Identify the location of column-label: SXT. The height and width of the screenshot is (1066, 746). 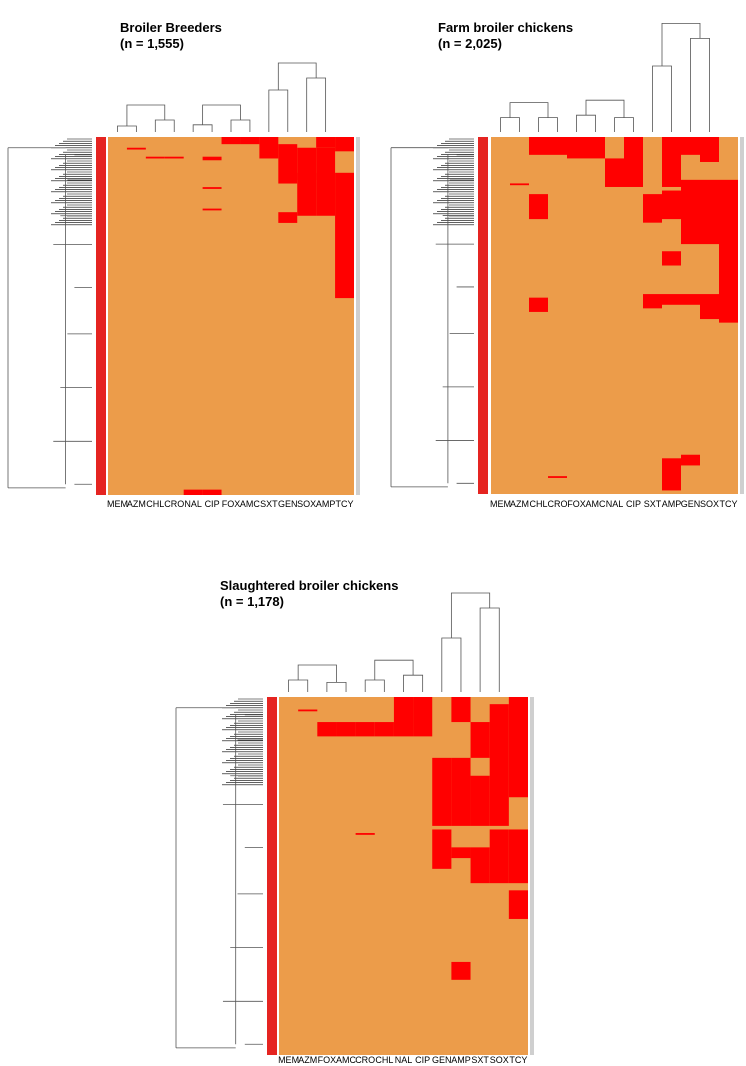
(480, 1060).